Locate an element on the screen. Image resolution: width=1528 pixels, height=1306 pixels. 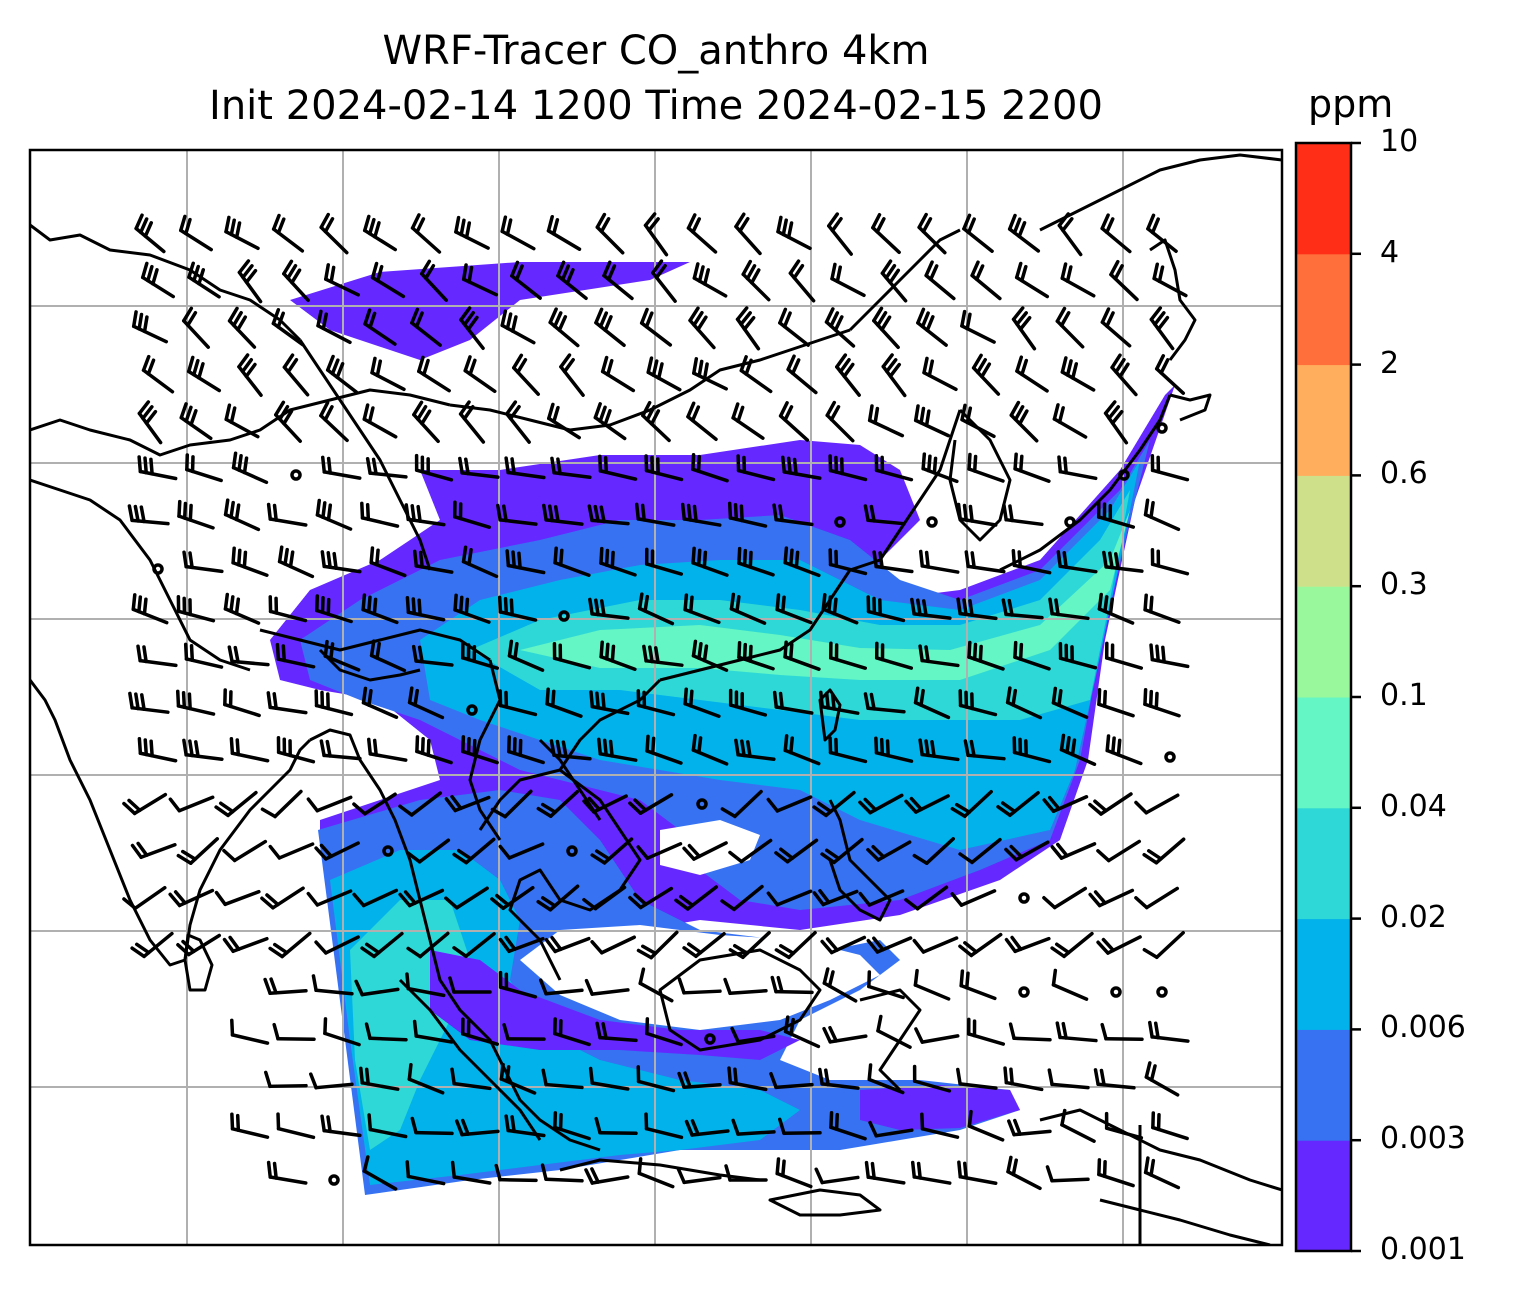
coastline-japan is located at coordinates (1085, 483).